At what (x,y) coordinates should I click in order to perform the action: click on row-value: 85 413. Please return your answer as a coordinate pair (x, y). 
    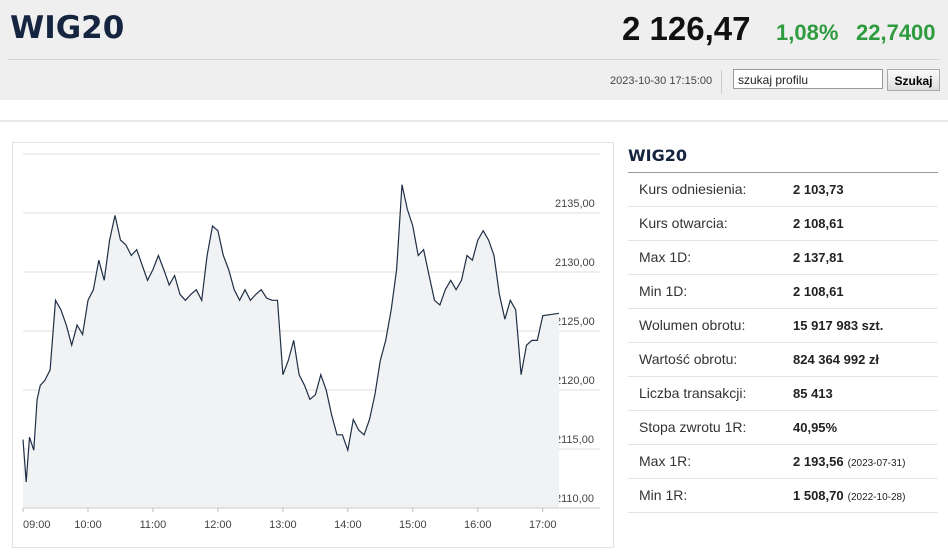
    Looking at the image, I should click on (813, 393).